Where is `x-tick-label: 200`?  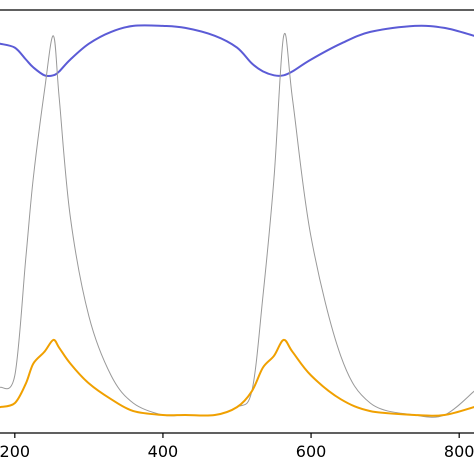 x-tick-label: 200 is located at coordinates (15, 451).